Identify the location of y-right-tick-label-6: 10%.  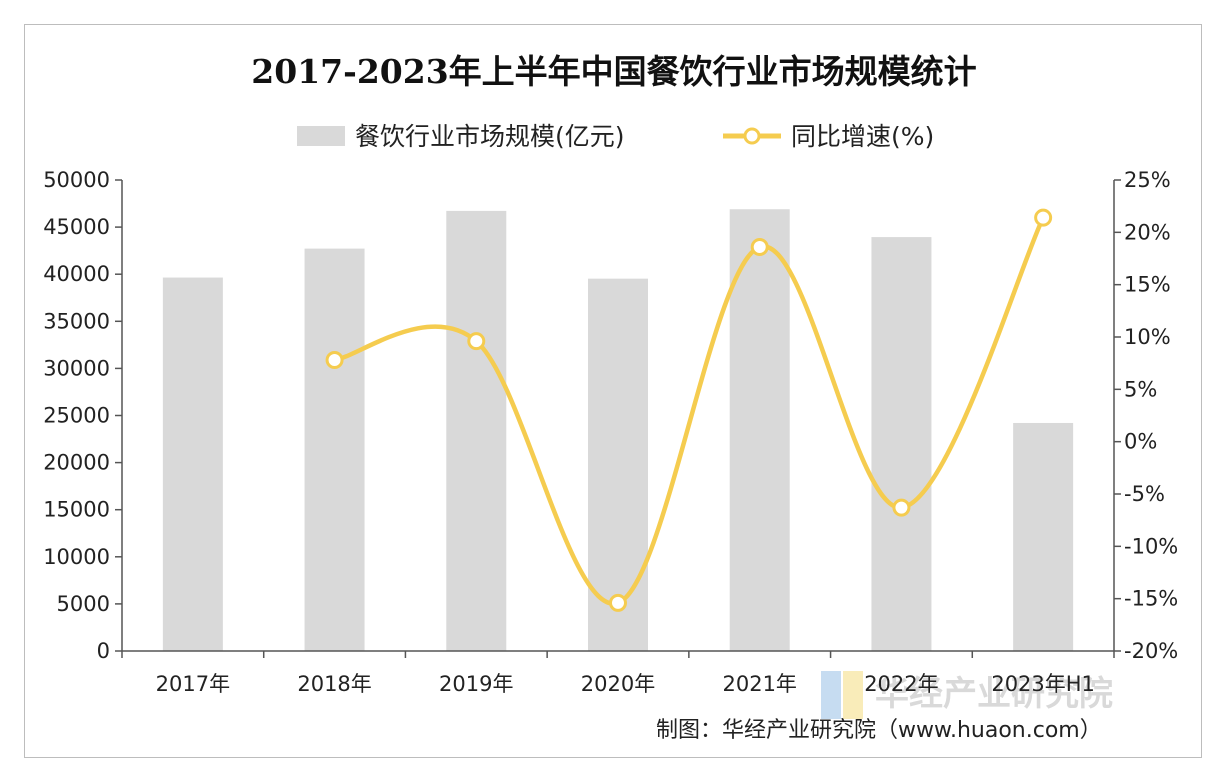
(1147, 337).